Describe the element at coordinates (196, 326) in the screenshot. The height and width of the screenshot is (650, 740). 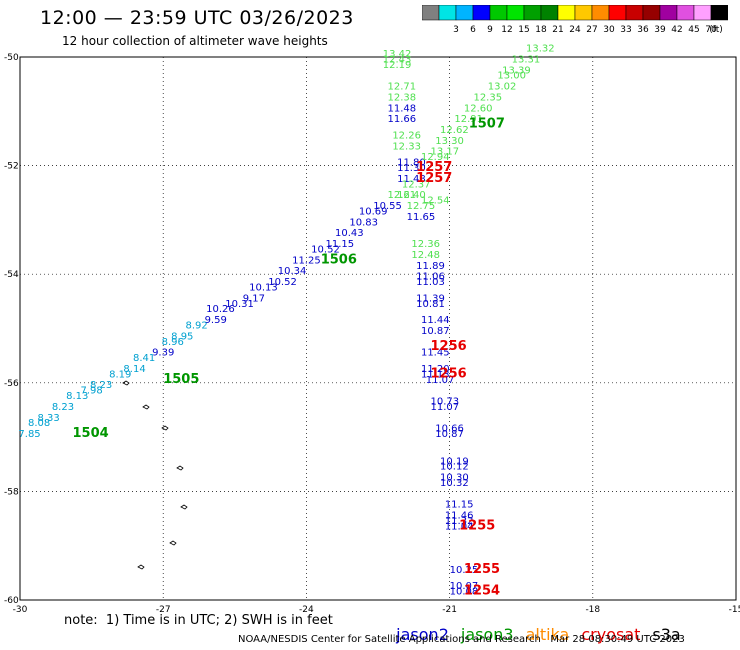
I see `wave-height-label: 8.92` at that location.